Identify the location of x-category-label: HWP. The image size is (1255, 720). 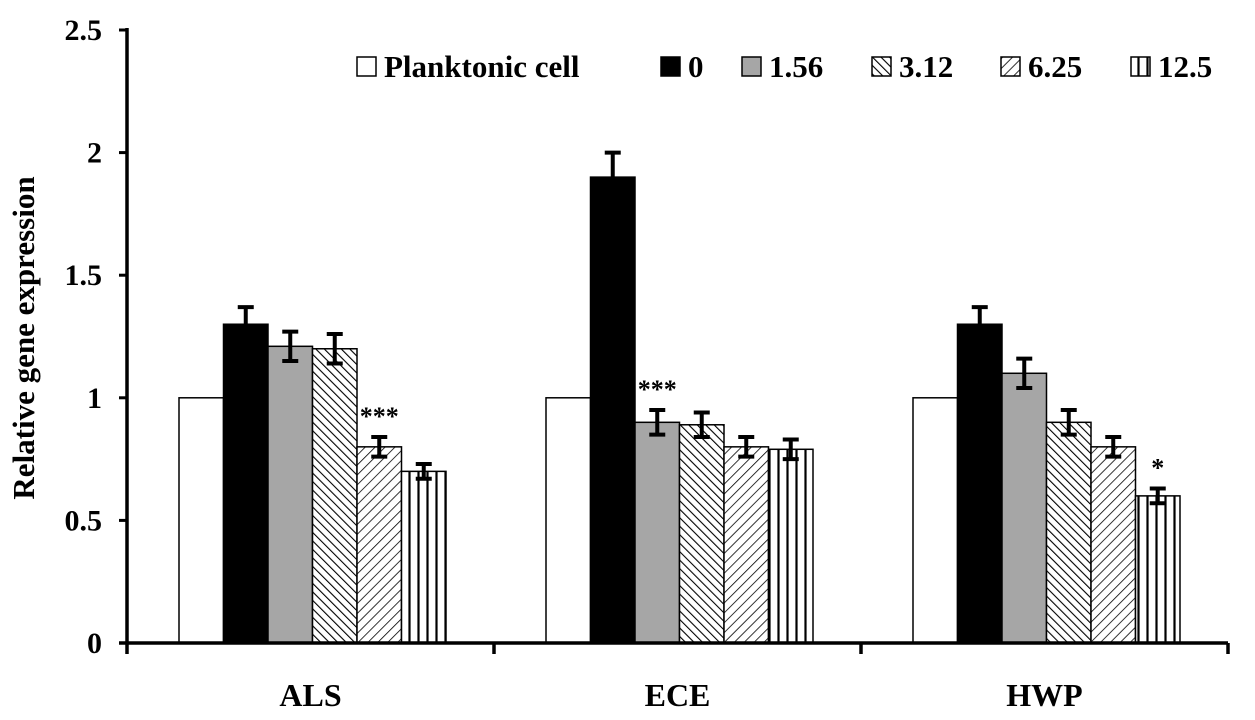
(1044, 695).